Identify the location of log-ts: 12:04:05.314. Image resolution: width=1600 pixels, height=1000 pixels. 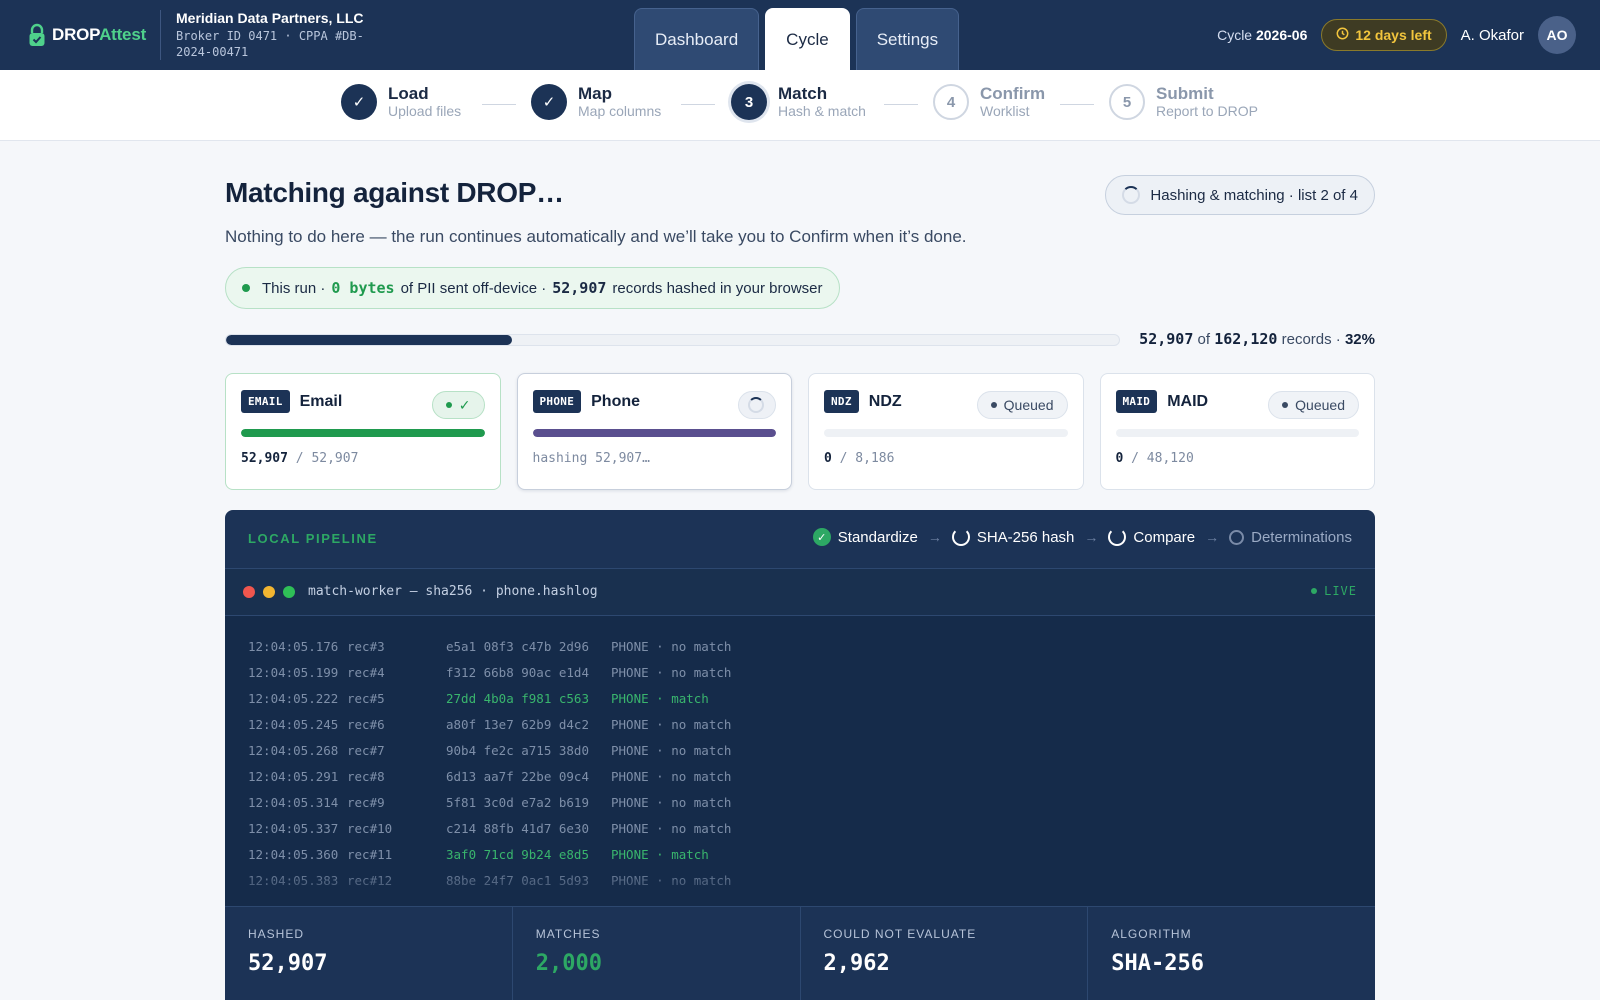
(293, 802).